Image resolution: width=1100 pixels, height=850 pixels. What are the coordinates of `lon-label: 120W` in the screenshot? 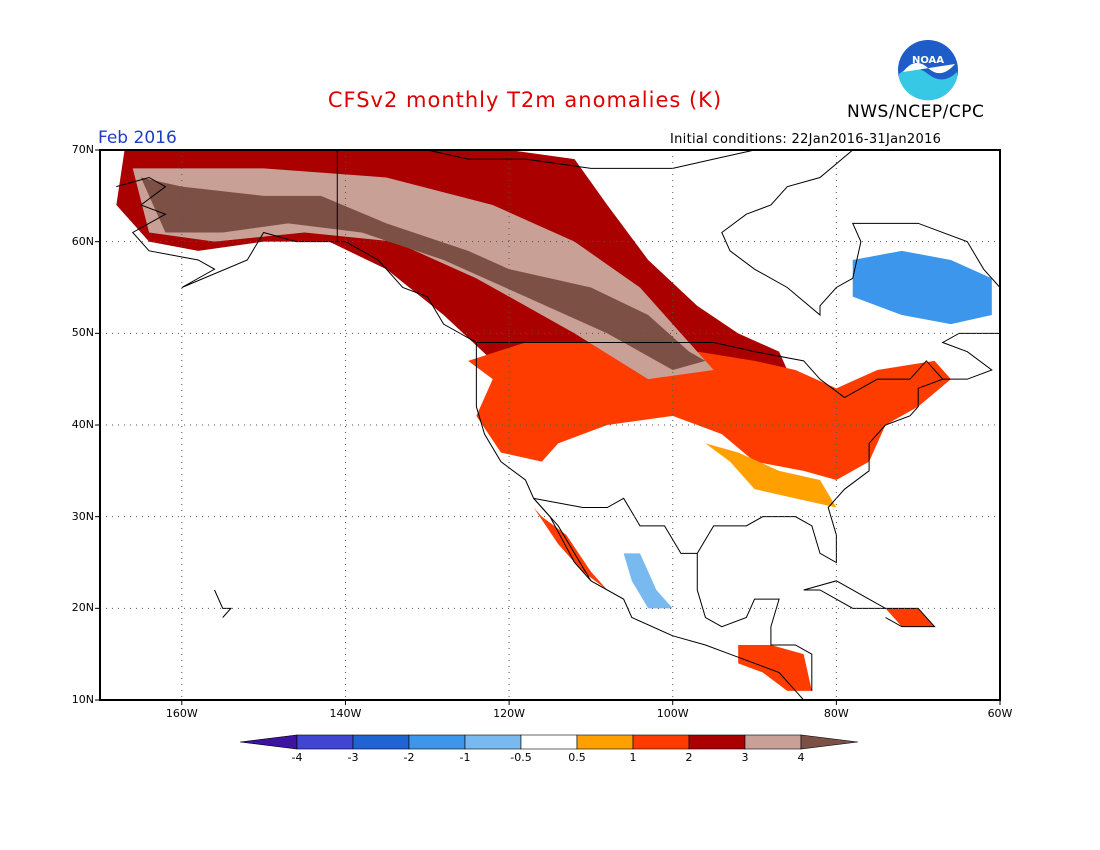 It's located at (509, 713).